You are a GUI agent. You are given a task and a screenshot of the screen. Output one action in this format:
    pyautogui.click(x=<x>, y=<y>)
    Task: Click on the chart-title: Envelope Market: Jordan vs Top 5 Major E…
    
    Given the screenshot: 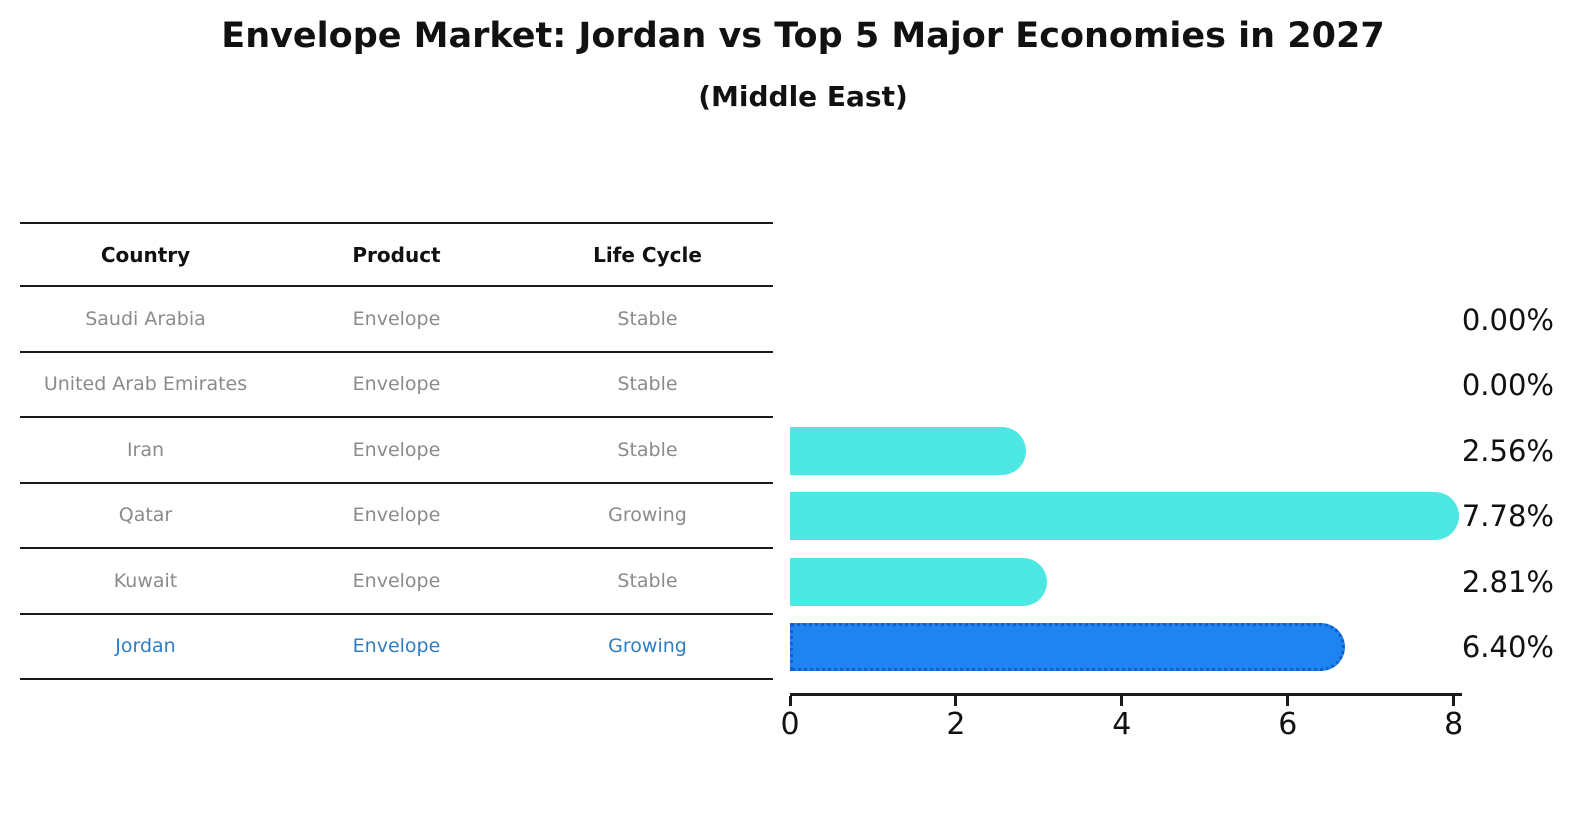 What is the action you would take?
    pyautogui.click(x=803, y=36)
    